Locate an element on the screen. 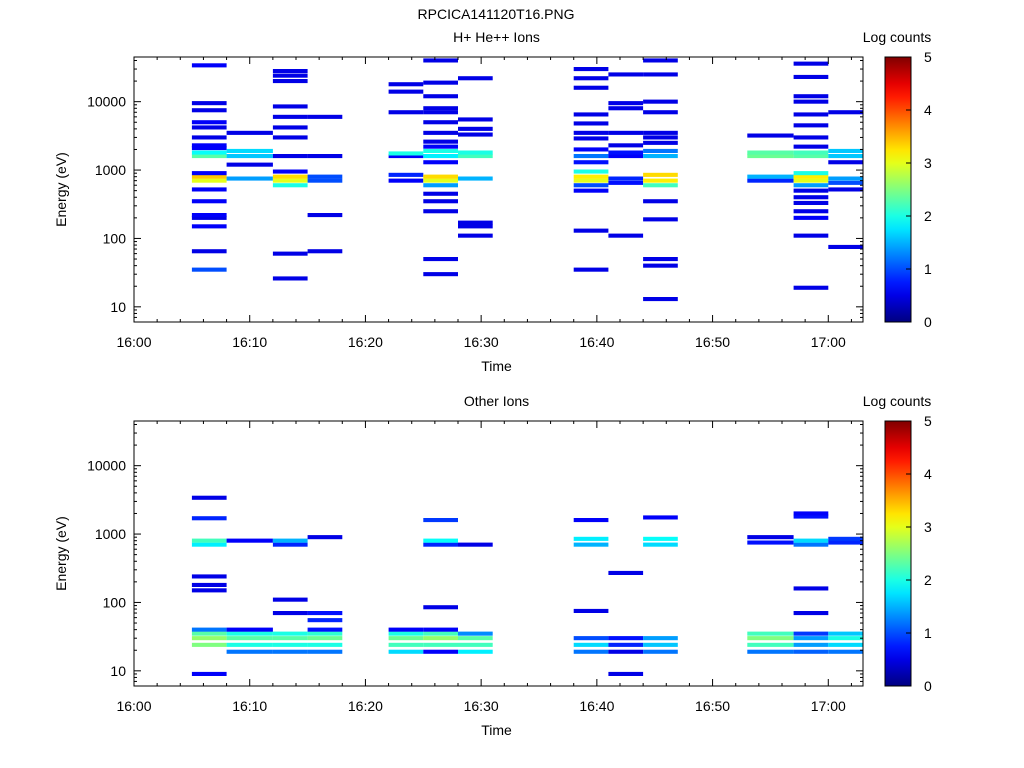 The width and height of the screenshot is (1024, 768). colorbar-tick-label: 2 is located at coordinates (928, 216).